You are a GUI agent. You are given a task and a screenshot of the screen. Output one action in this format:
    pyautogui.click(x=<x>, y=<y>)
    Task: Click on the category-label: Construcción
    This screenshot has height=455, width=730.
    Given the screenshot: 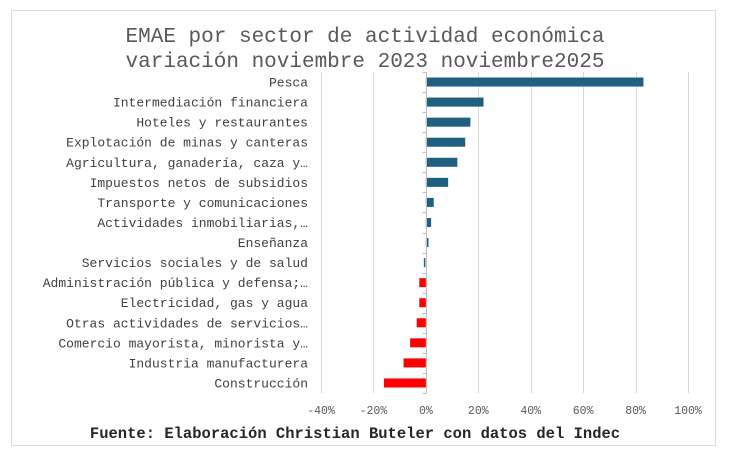 What is the action you would take?
    pyautogui.click(x=261, y=383)
    